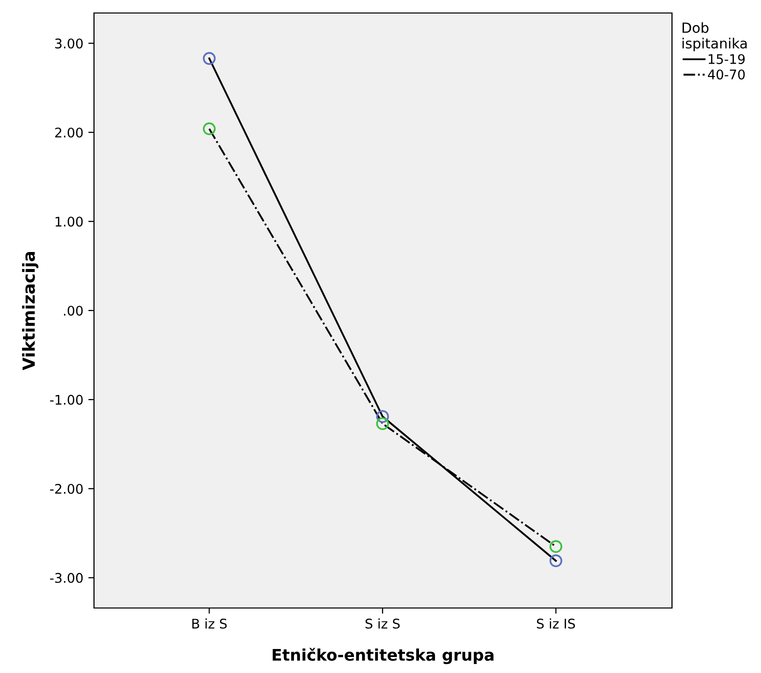 The height and width of the screenshot is (673, 761). What do you see at coordinates (714, 37) in the screenshot?
I see `legend-title: Dob ispitanika` at bounding box center [714, 37].